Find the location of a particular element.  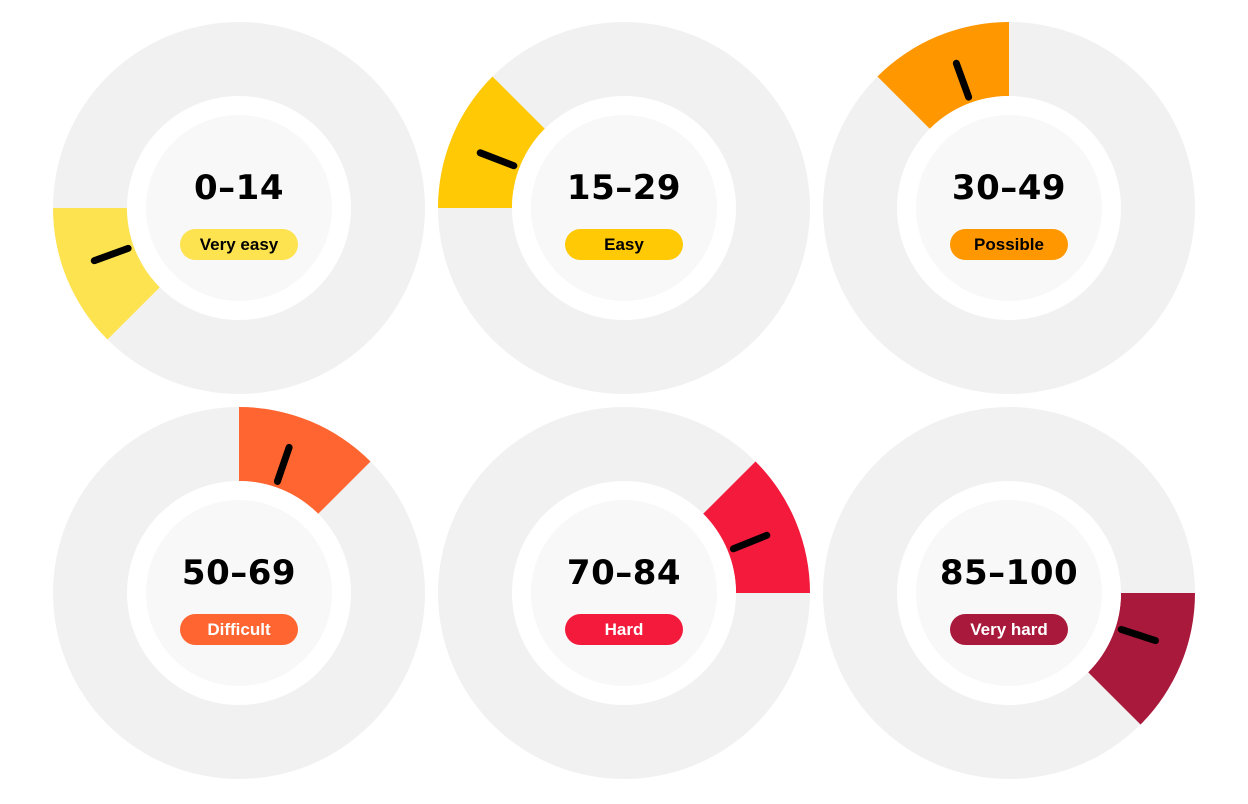

gauge-very-hard: 85–100 Very hard is located at coordinates (1009, 593).